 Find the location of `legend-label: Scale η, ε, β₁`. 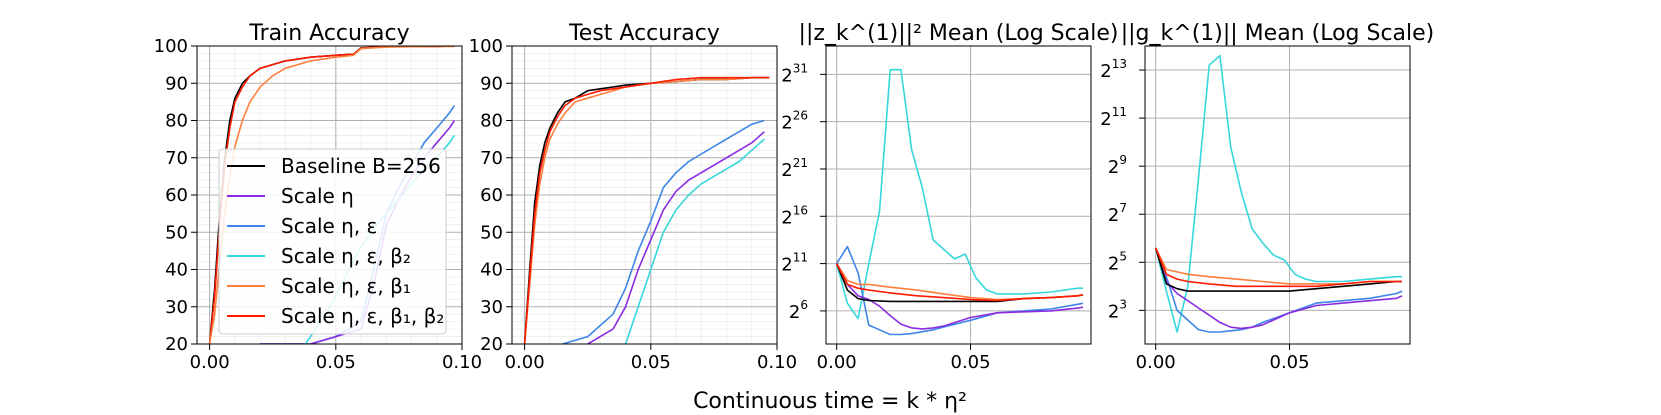

legend-label: Scale η, ε, β₁ is located at coordinates (346, 286).